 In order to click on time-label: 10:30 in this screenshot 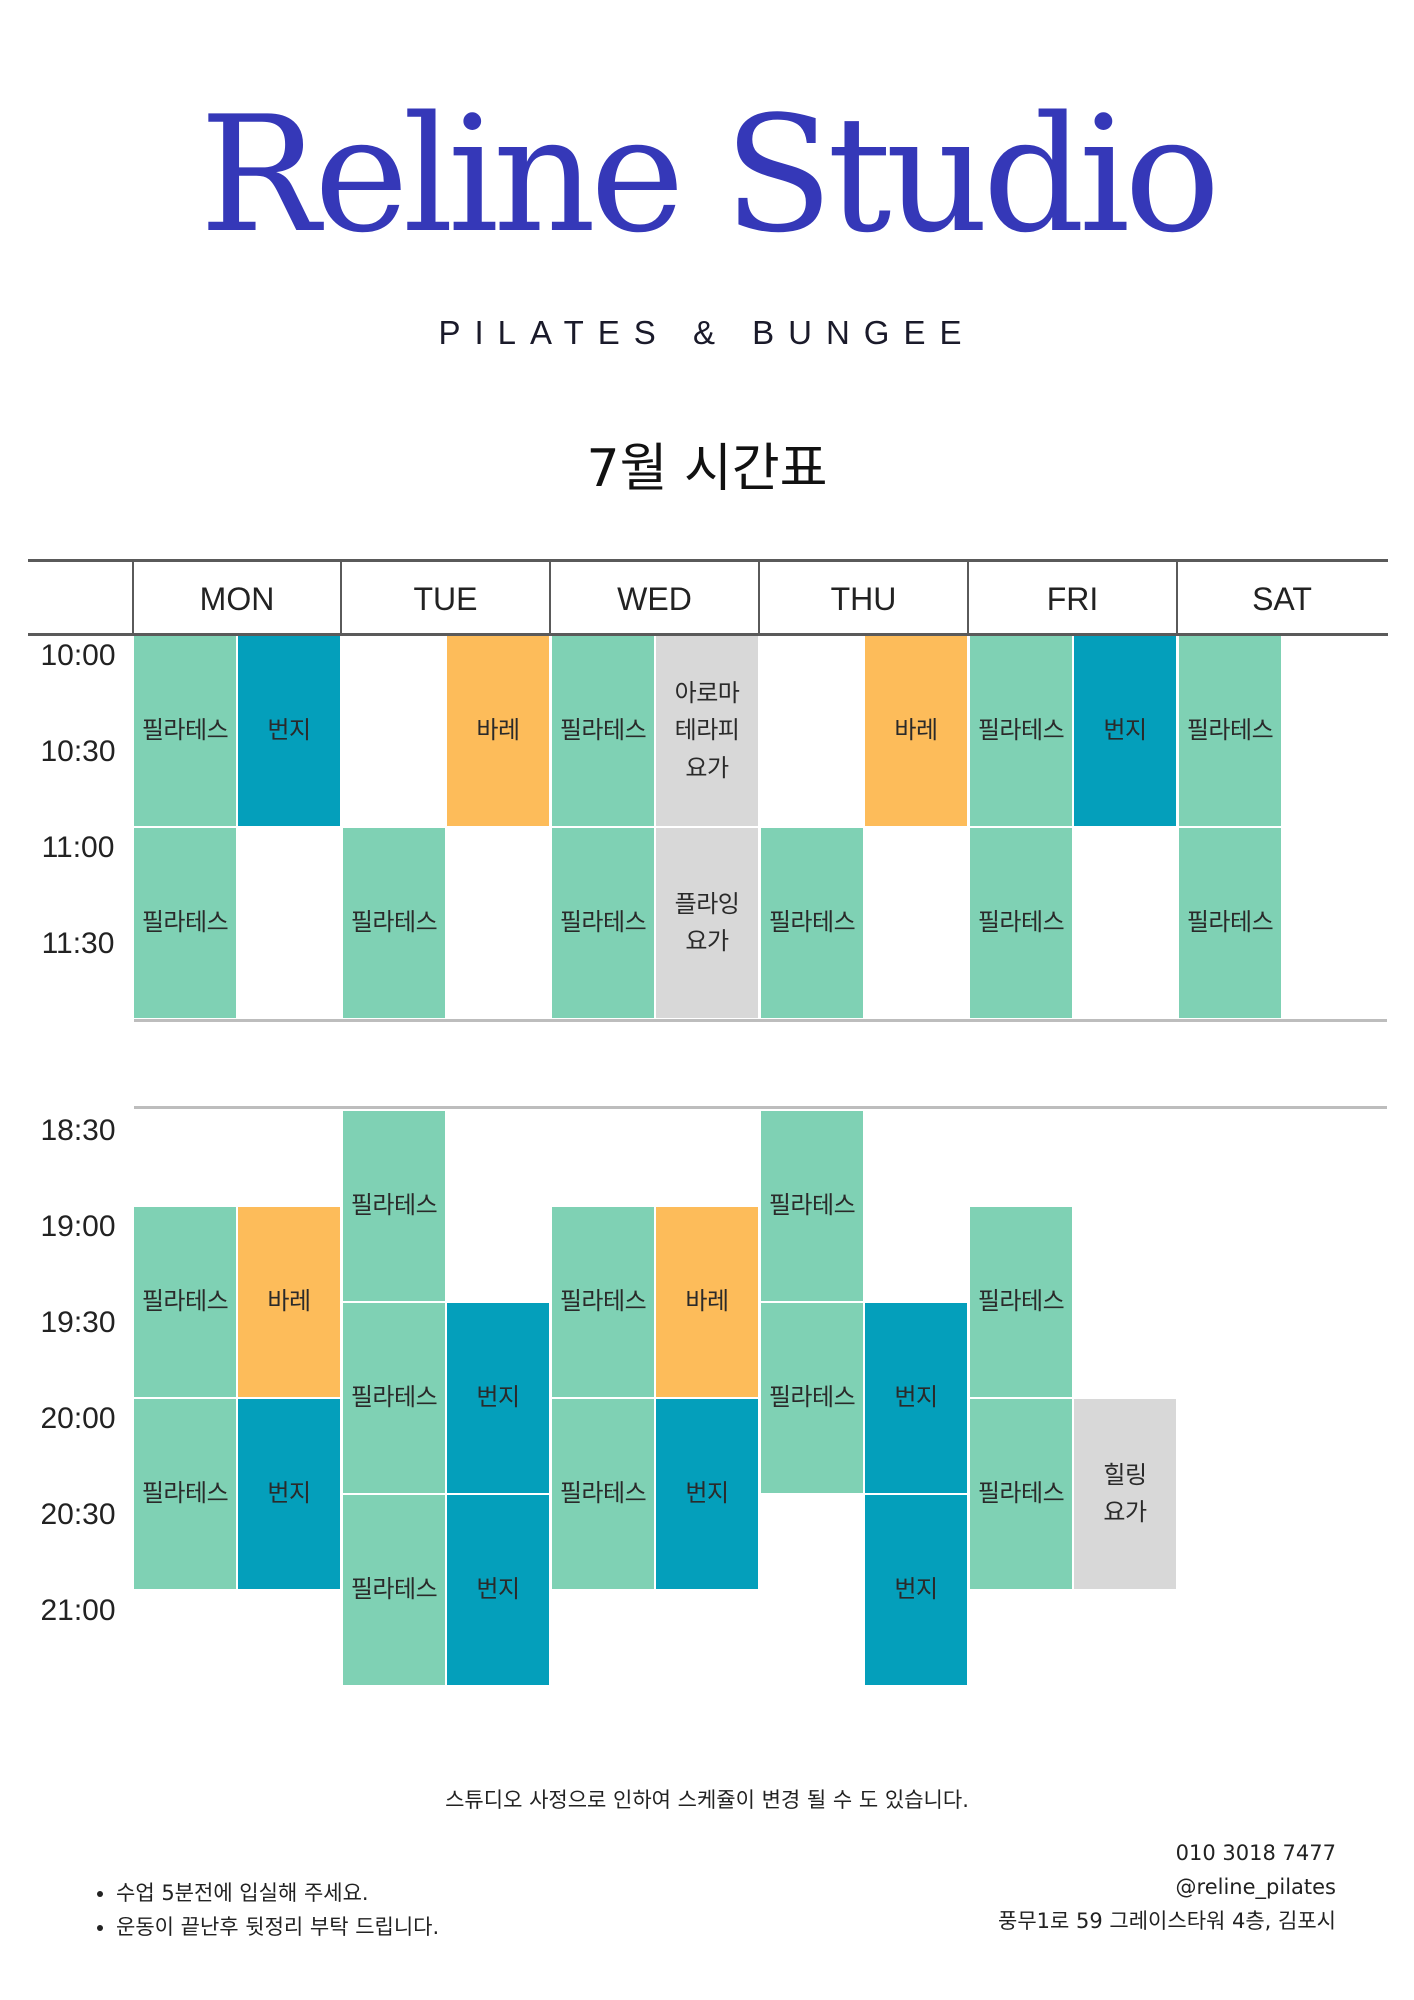, I will do `click(78, 751)`.